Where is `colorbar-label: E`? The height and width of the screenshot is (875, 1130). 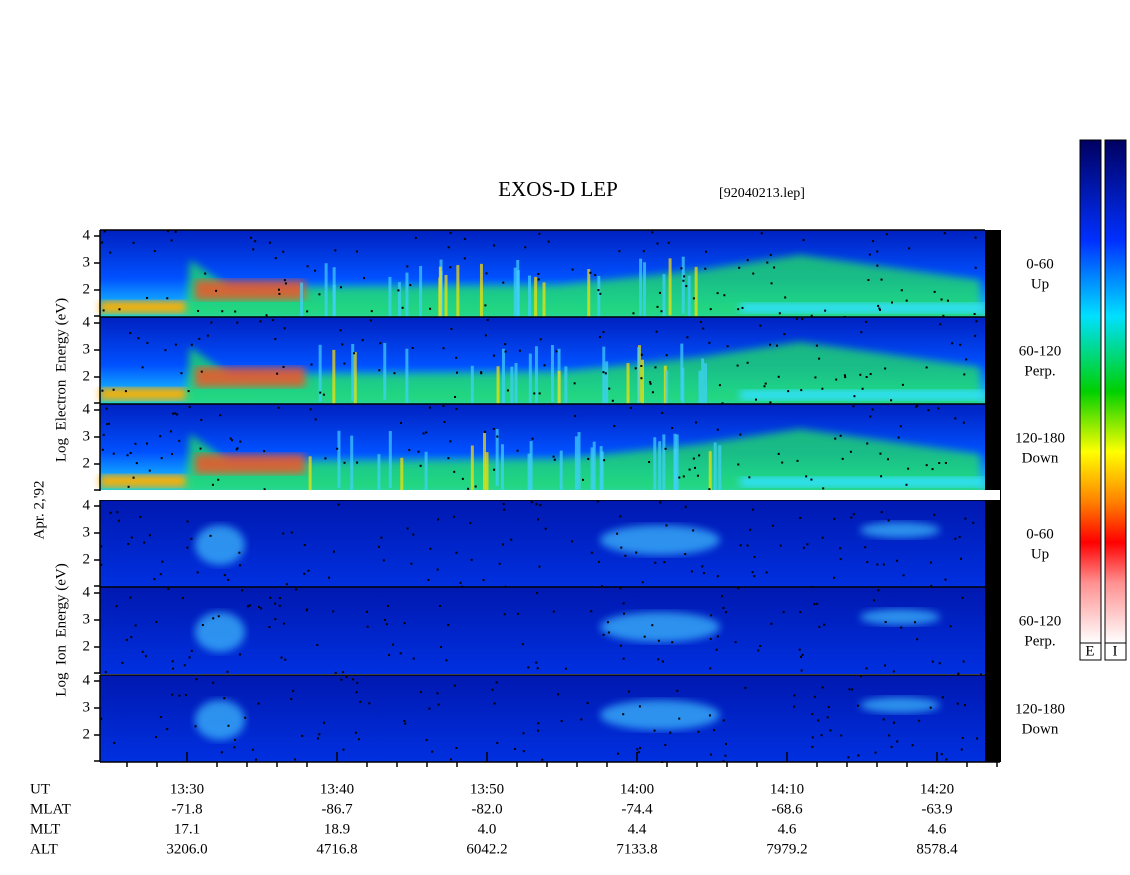
colorbar-label: E is located at coordinates (1089, 651).